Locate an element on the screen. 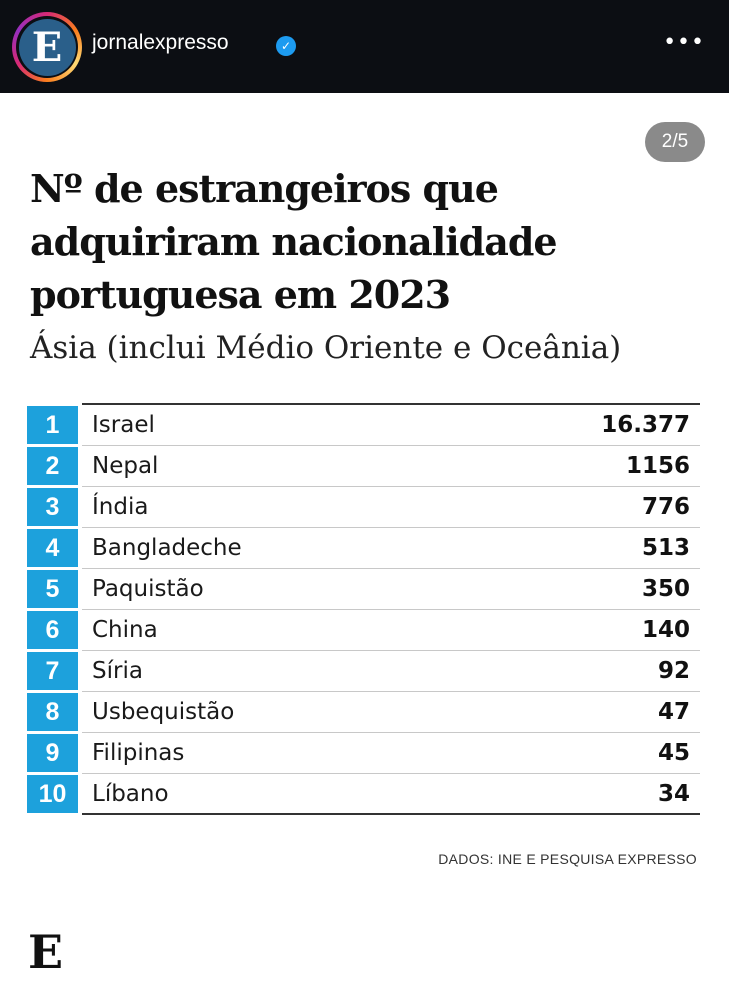  table-row: 7 Síria 92 is located at coordinates (363, 670).